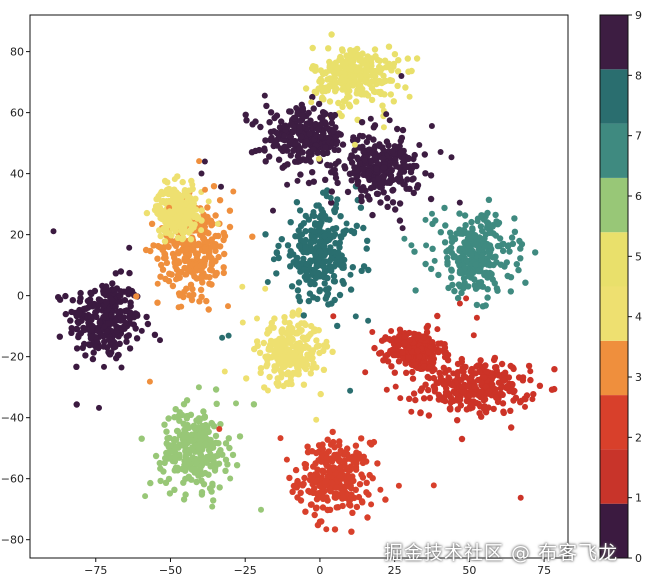  Describe the element at coordinates (95, 570) in the screenshot. I see `x-tick-label: −75` at that location.